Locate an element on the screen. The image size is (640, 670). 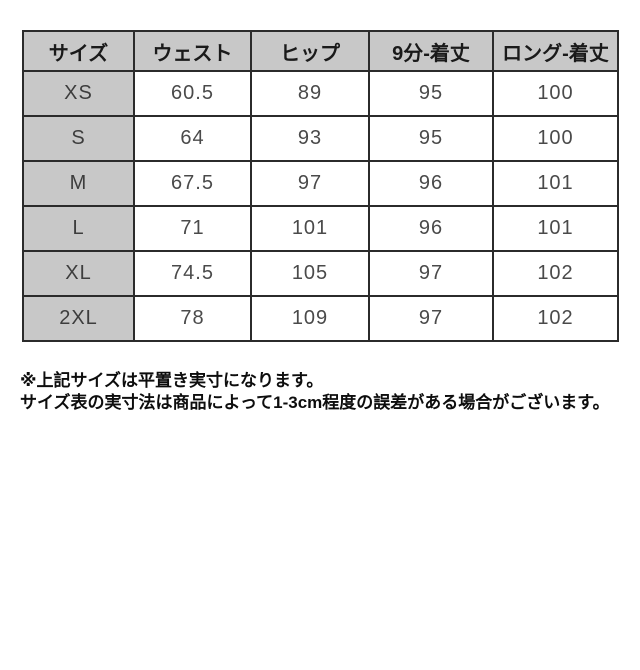
waist-cell: 71 is located at coordinates (192, 228).